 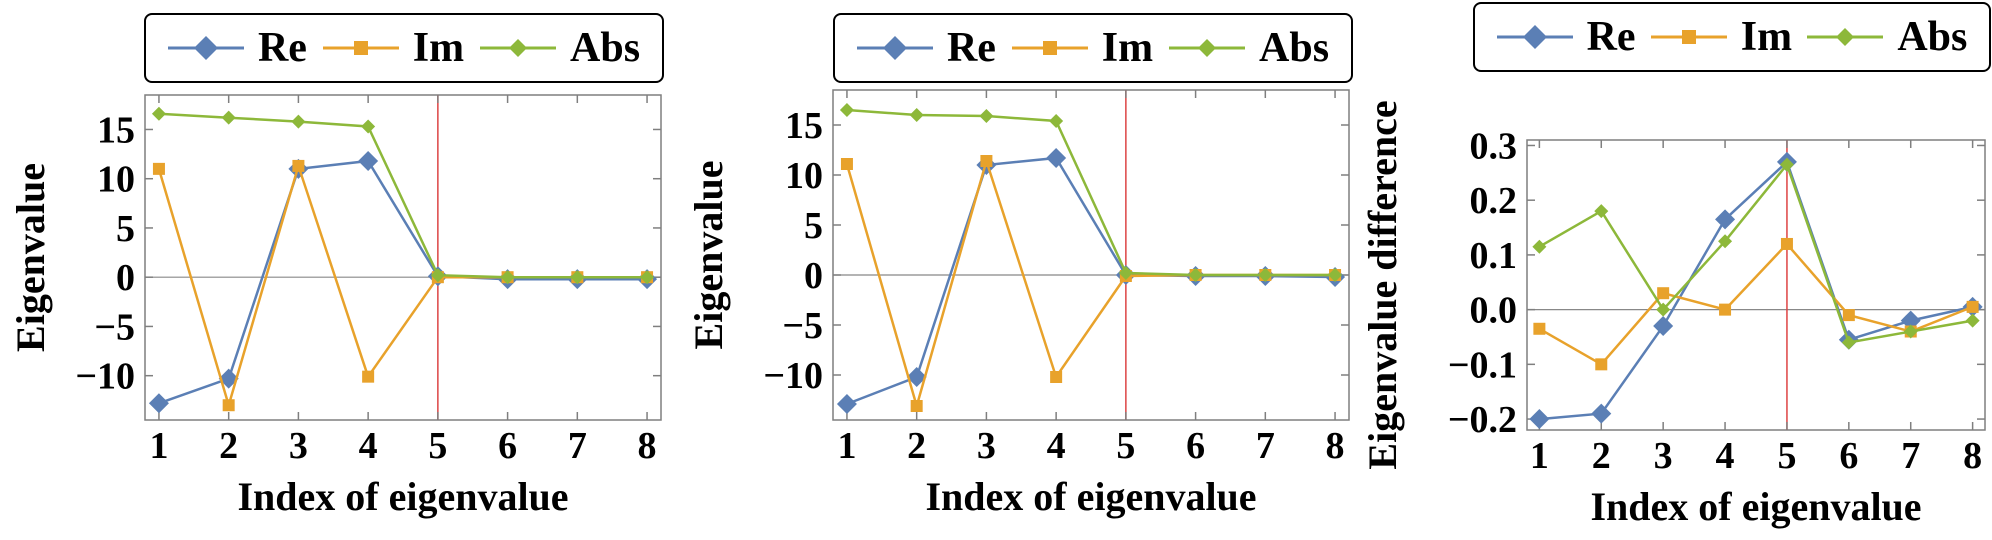 I want to click on y-tick-label: 5, so click(x=813, y=226).